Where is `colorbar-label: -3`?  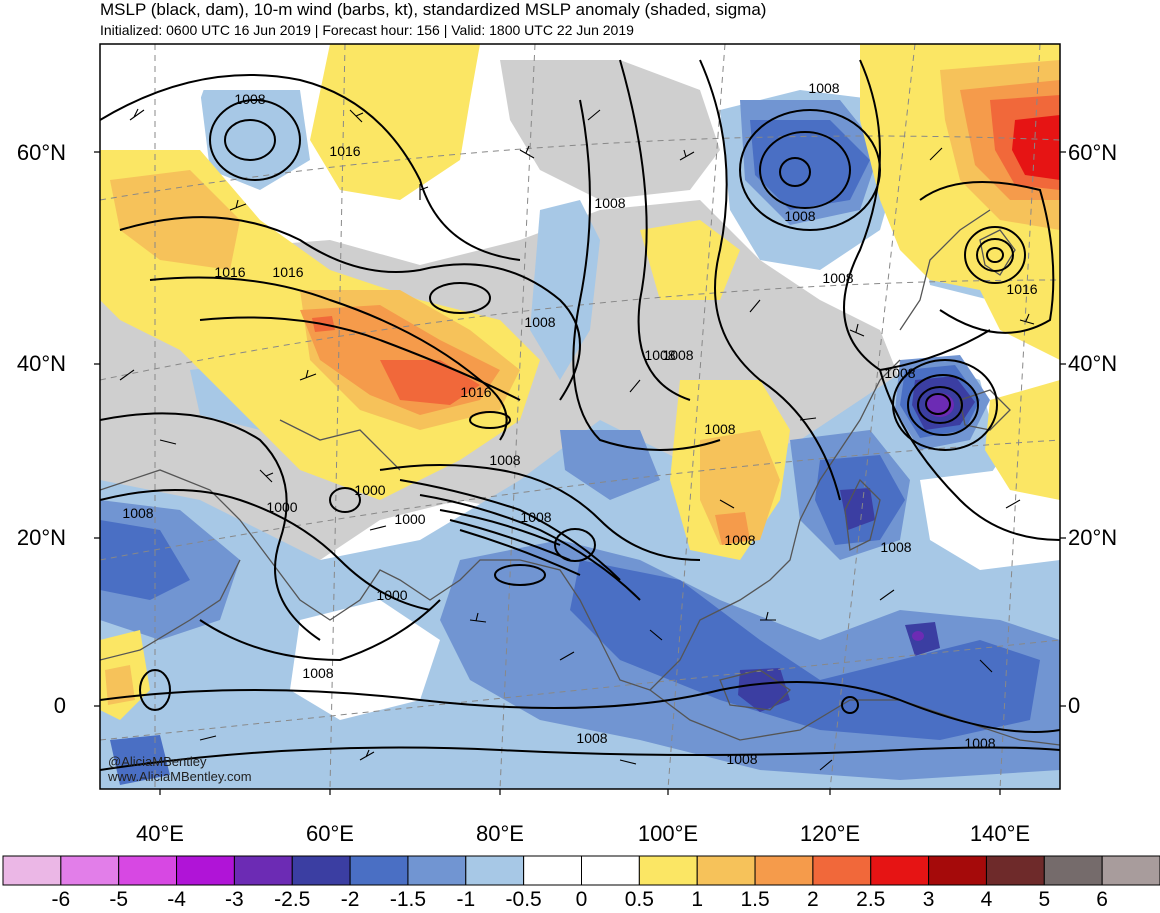
colorbar-label: -3 is located at coordinates (234, 899).